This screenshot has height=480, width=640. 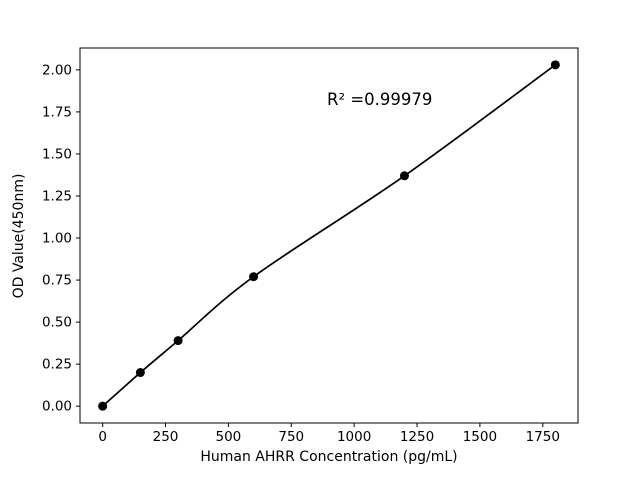 I want to click on r-squared-annotation: R² =0.99979, so click(x=379, y=99).